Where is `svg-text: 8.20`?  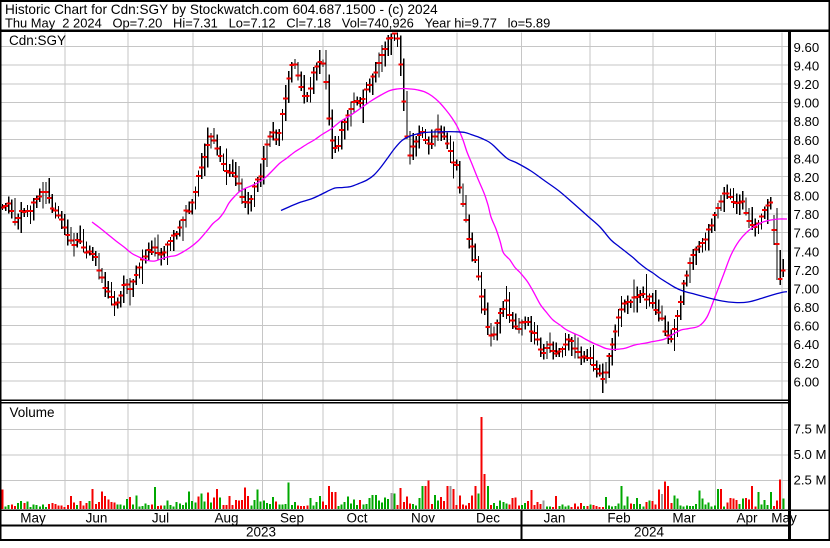 svg-text: 8.20 is located at coordinates (807, 177).